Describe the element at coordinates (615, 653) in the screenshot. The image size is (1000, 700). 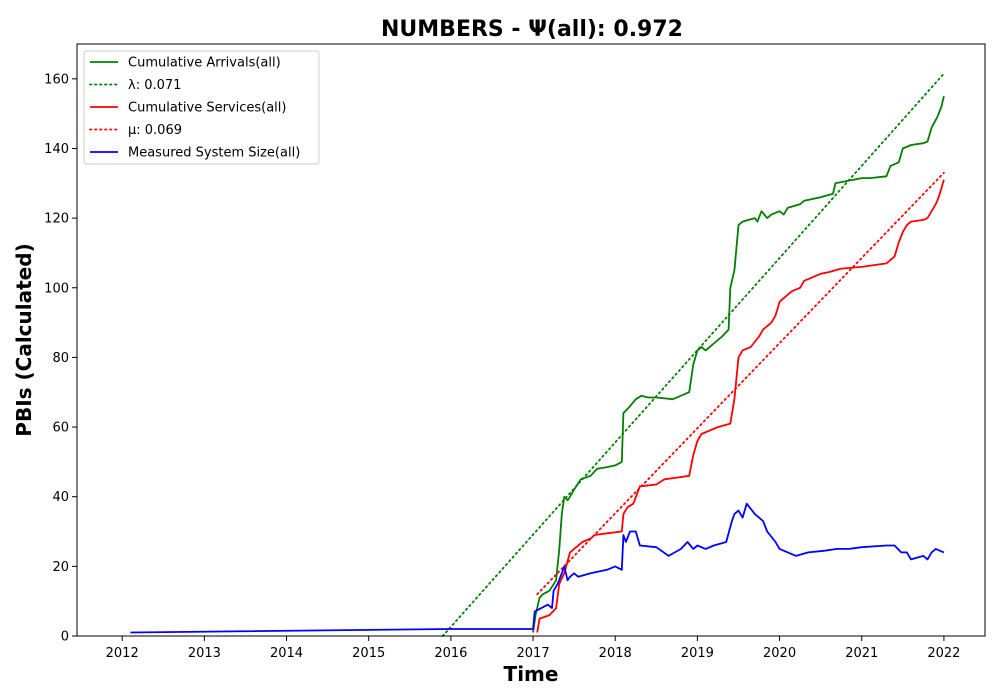
I see `x-tick-label: 2018` at that location.